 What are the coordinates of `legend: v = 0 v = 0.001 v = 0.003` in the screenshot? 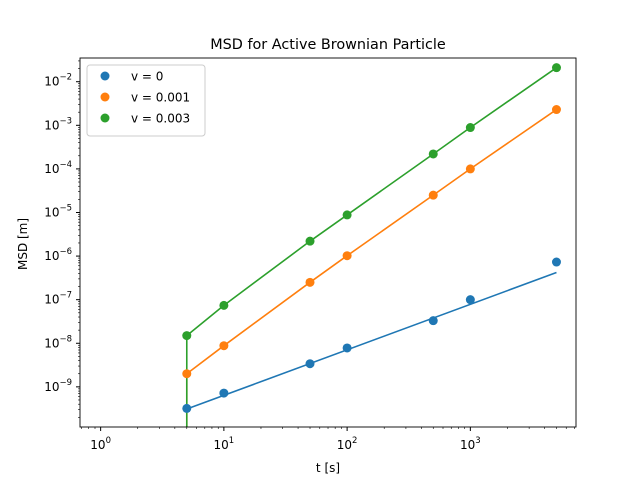 It's located at (146, 100).